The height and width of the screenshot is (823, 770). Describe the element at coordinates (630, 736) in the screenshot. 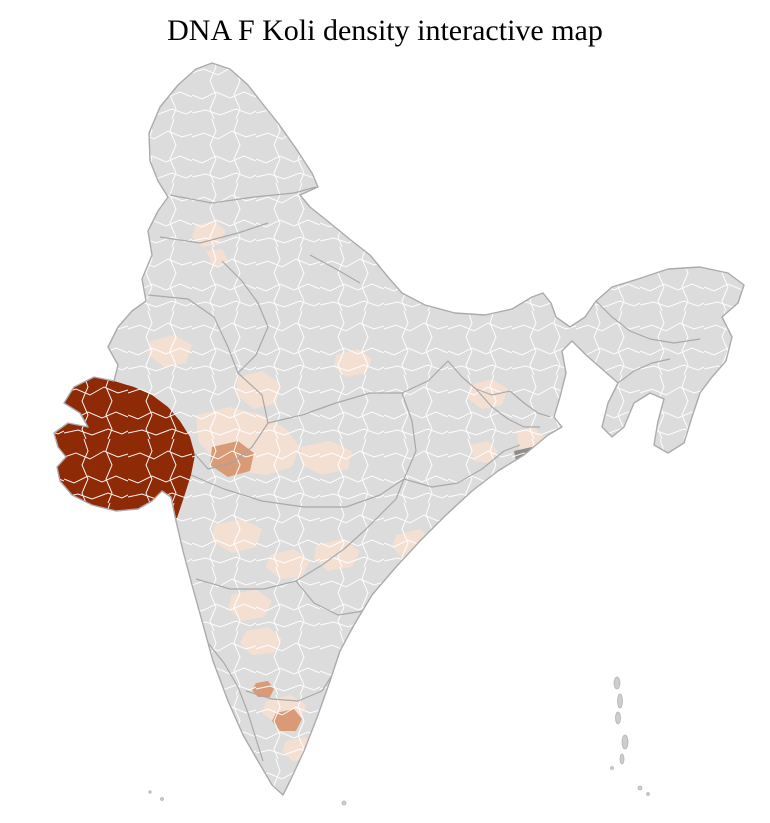

I see `andaman-nicobar-islands` at that location.